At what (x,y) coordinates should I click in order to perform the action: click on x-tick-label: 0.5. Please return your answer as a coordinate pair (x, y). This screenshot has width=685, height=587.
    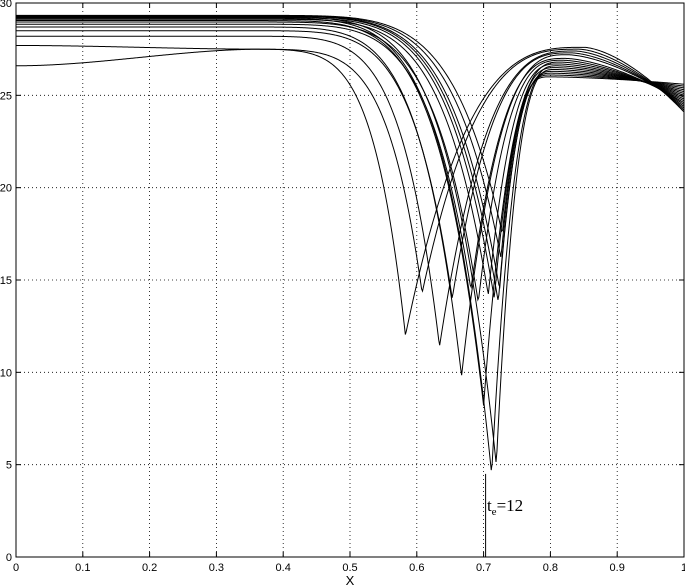
    Looking at the image, I should click on (349, 568).